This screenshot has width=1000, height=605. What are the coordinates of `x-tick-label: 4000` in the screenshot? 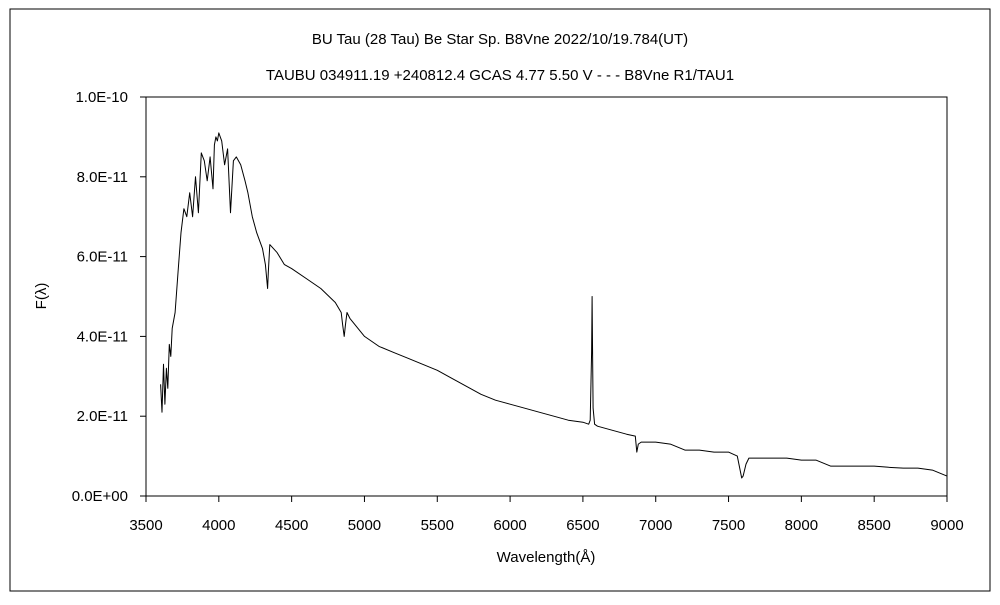 It's located at (218, 525).